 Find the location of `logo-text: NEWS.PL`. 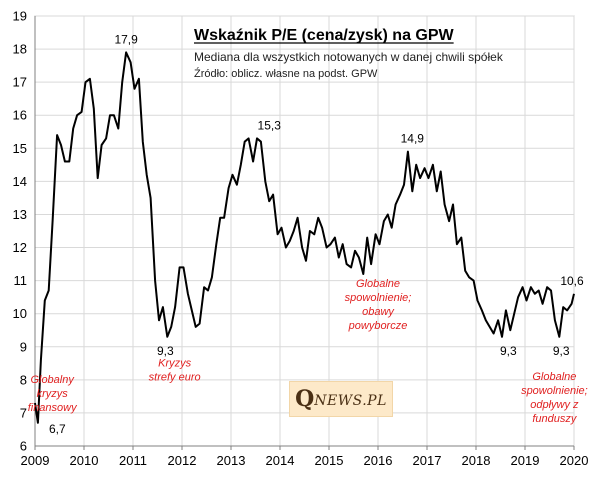

logo-text: NEWS.PL is located at coordinates (350, 401).